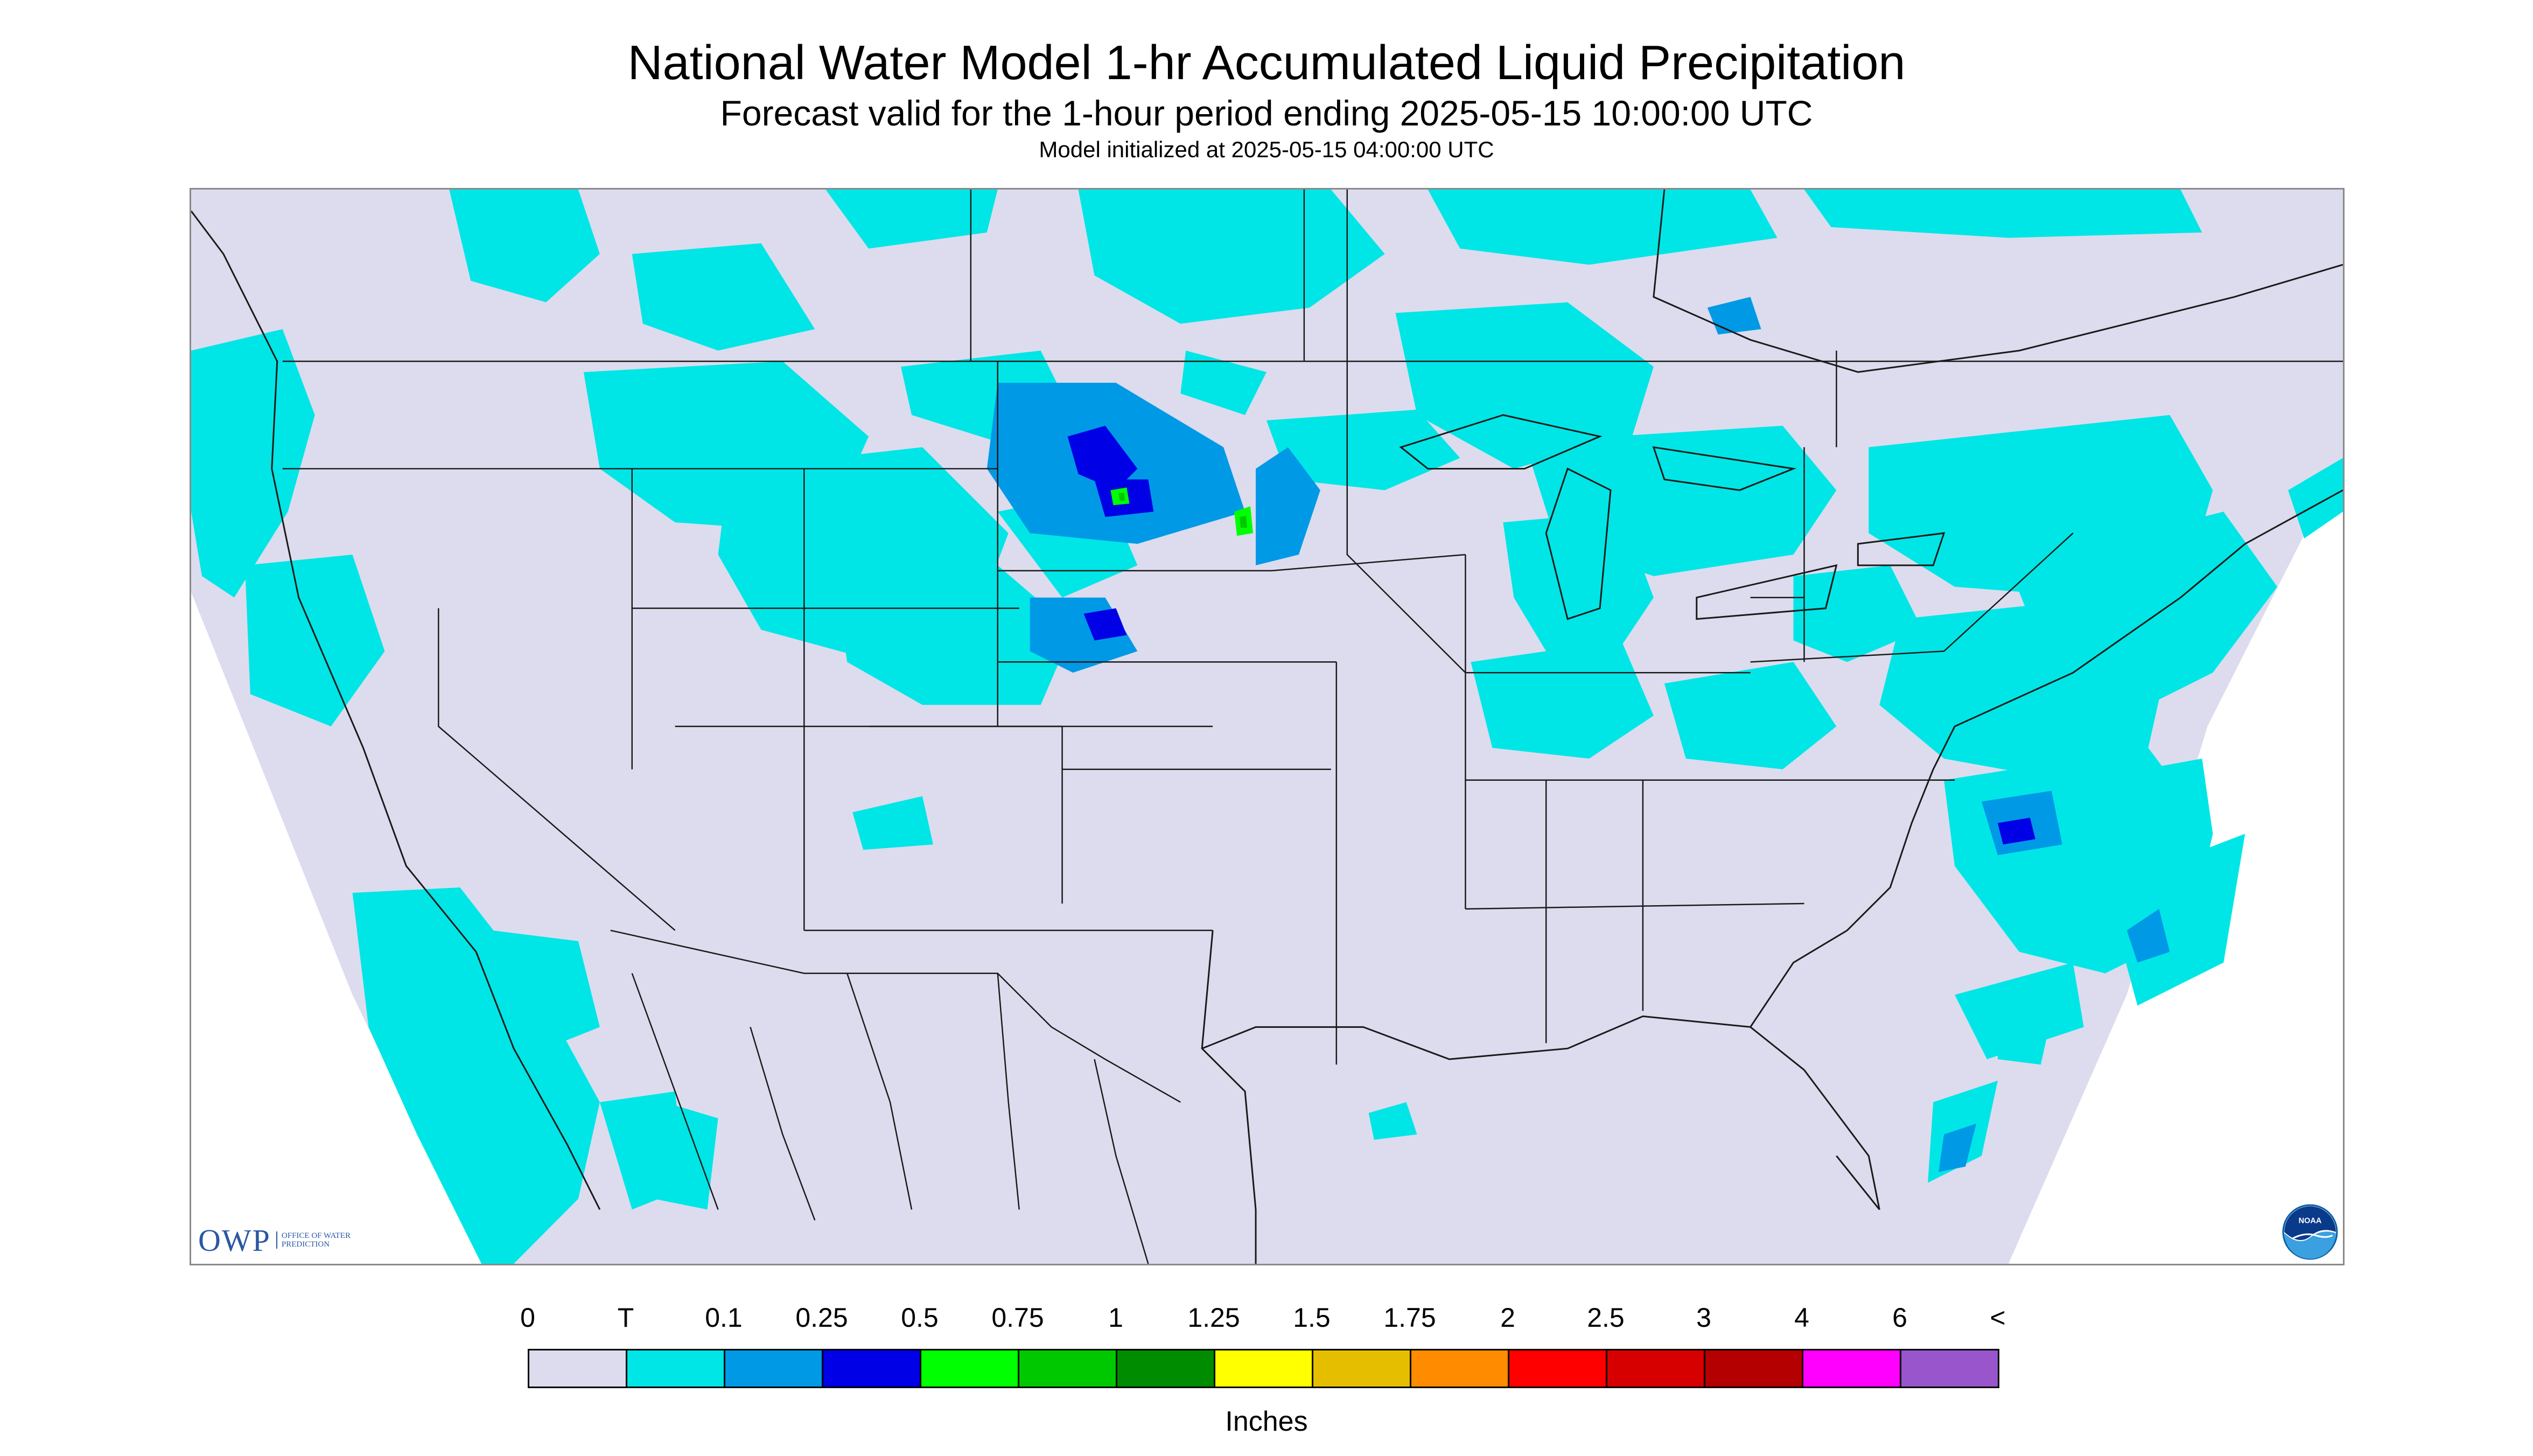 This screenshot has height=1456, width=2533. I want to click on noaa-logo: NOAA, so click(2310, 1232).